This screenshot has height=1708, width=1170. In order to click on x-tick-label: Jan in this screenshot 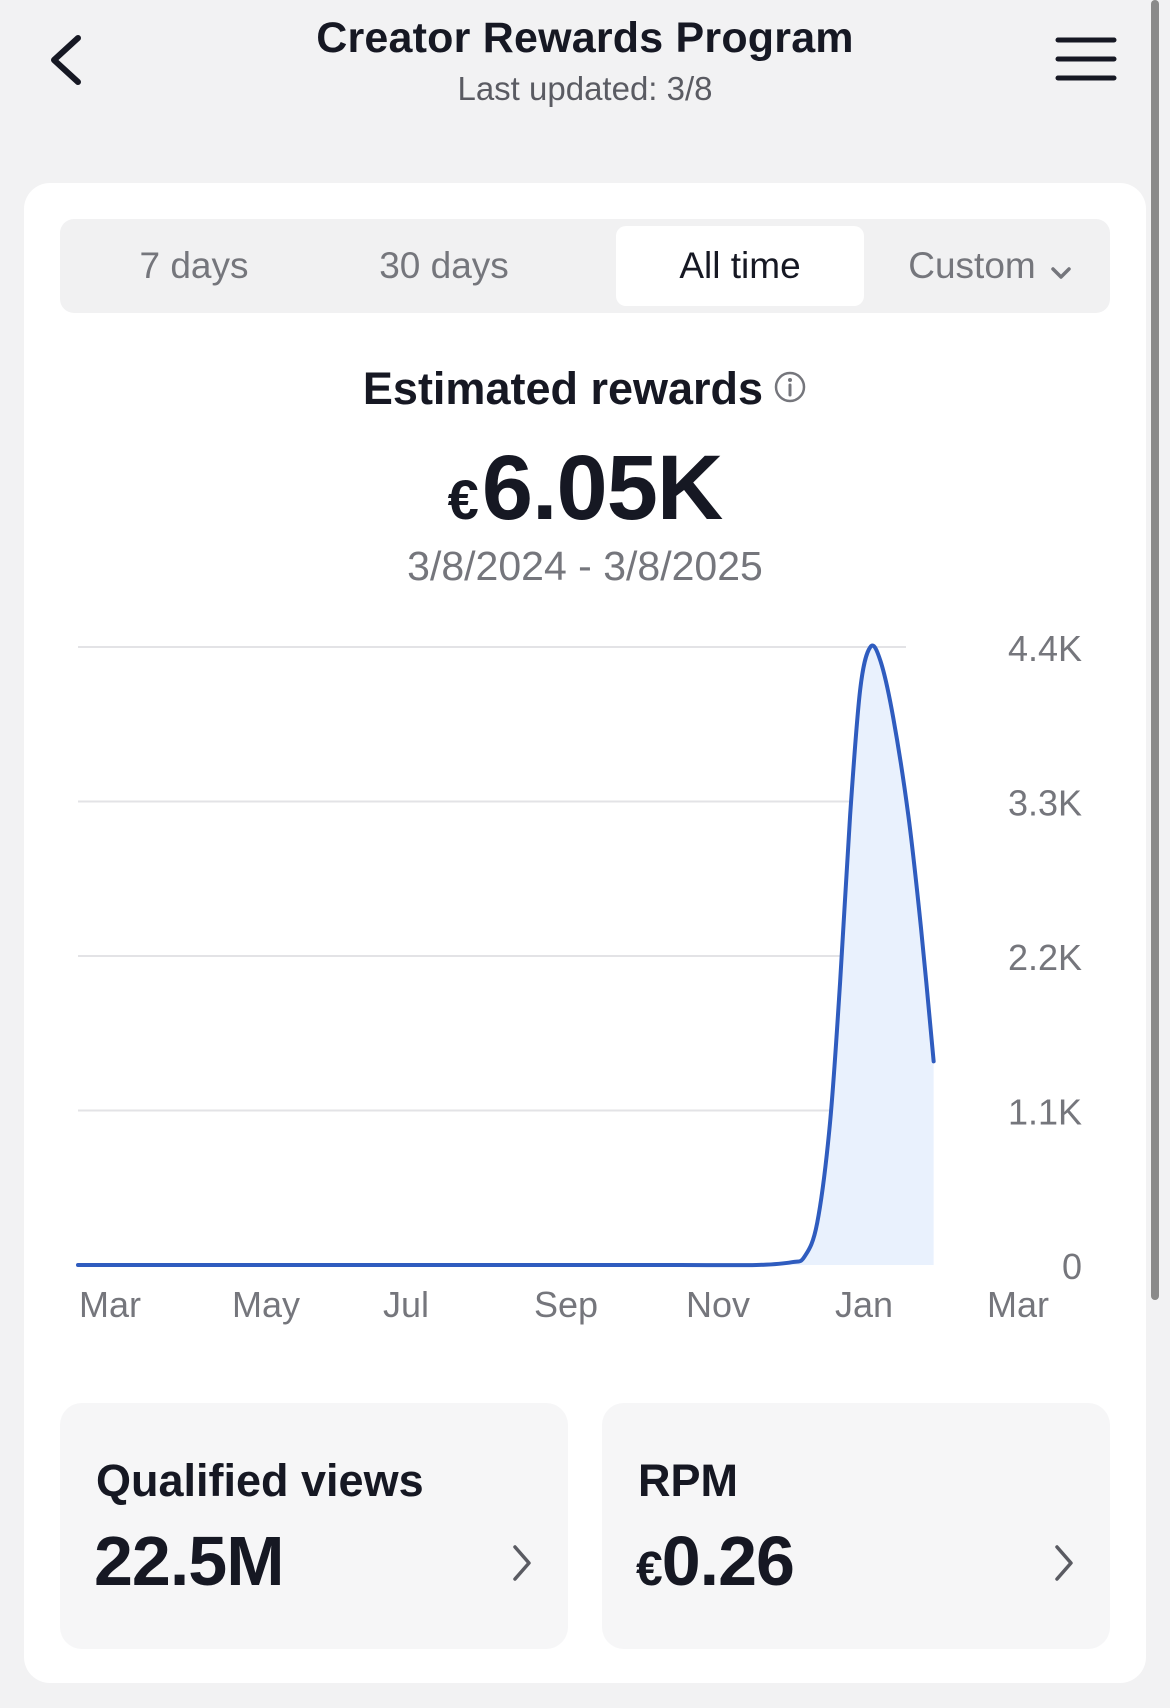, I will do `click(864, 1304)`.